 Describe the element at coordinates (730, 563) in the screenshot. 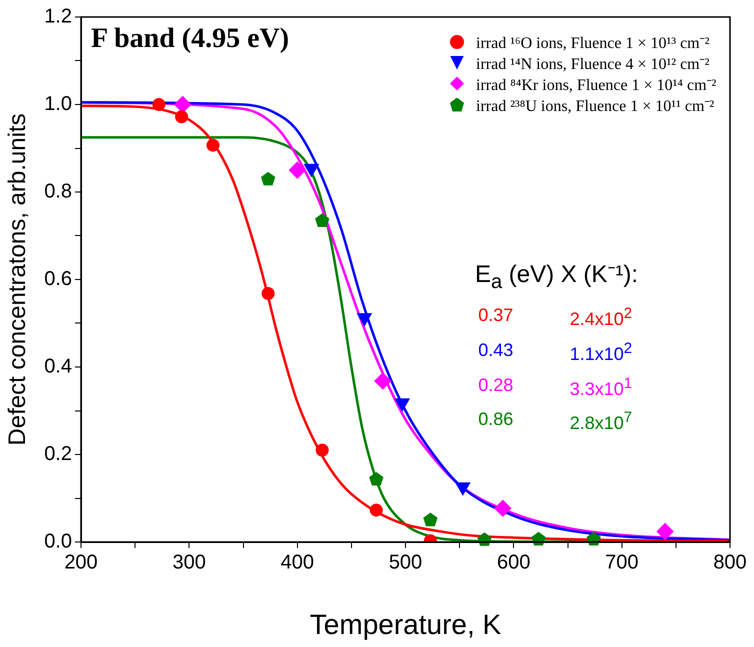

I see `x-tick-label: 800` at that location.